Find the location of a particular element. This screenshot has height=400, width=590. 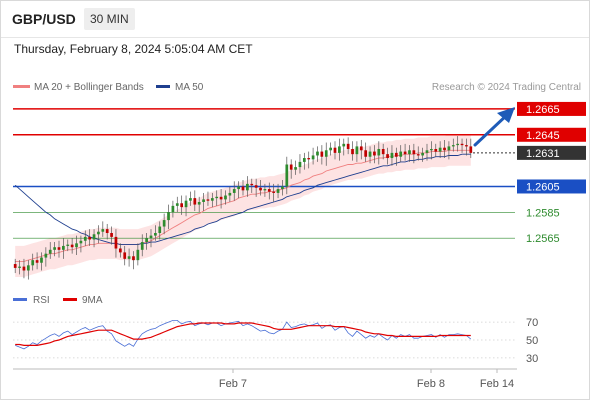

level-label: 1.2585 is located at coordinates (543, 213).